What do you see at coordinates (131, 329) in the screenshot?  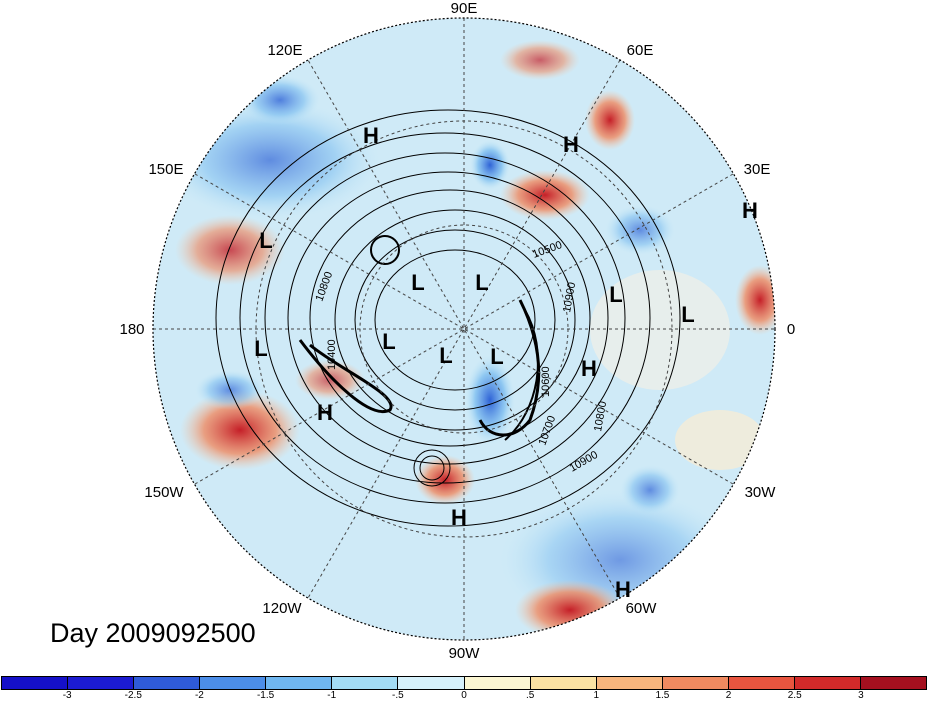 I see `lon-label-180: 180` at bounding box center [131, 329].